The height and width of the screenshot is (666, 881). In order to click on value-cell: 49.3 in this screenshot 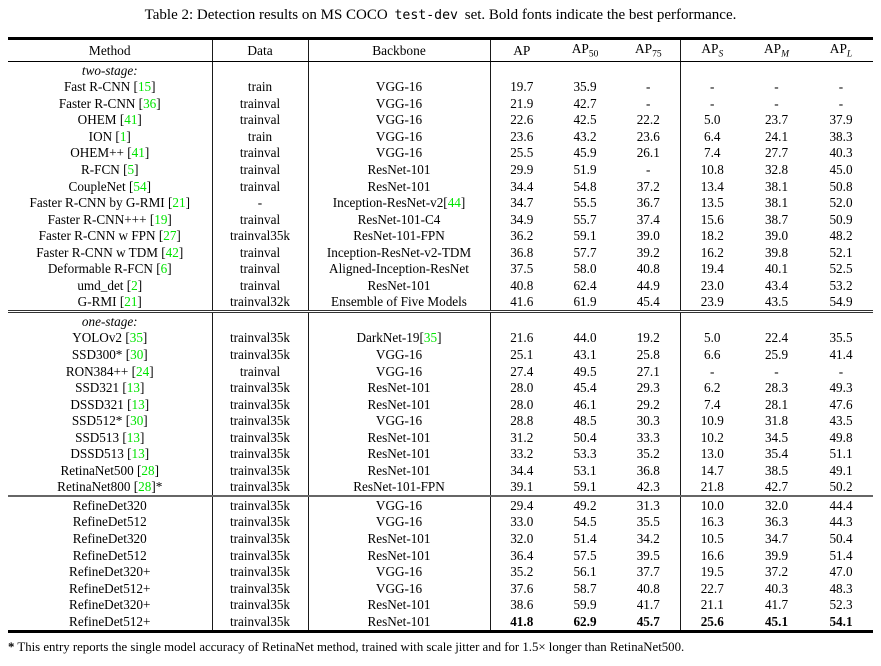, I will do `click(841, 388)`.